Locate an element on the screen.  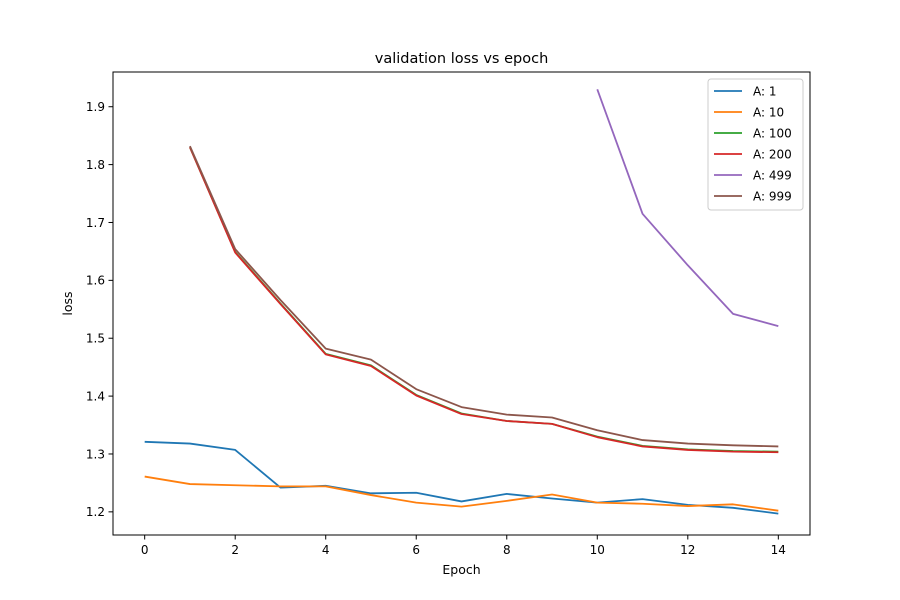
legend-label-4: A: 499 is located at coordinates (772, 175).